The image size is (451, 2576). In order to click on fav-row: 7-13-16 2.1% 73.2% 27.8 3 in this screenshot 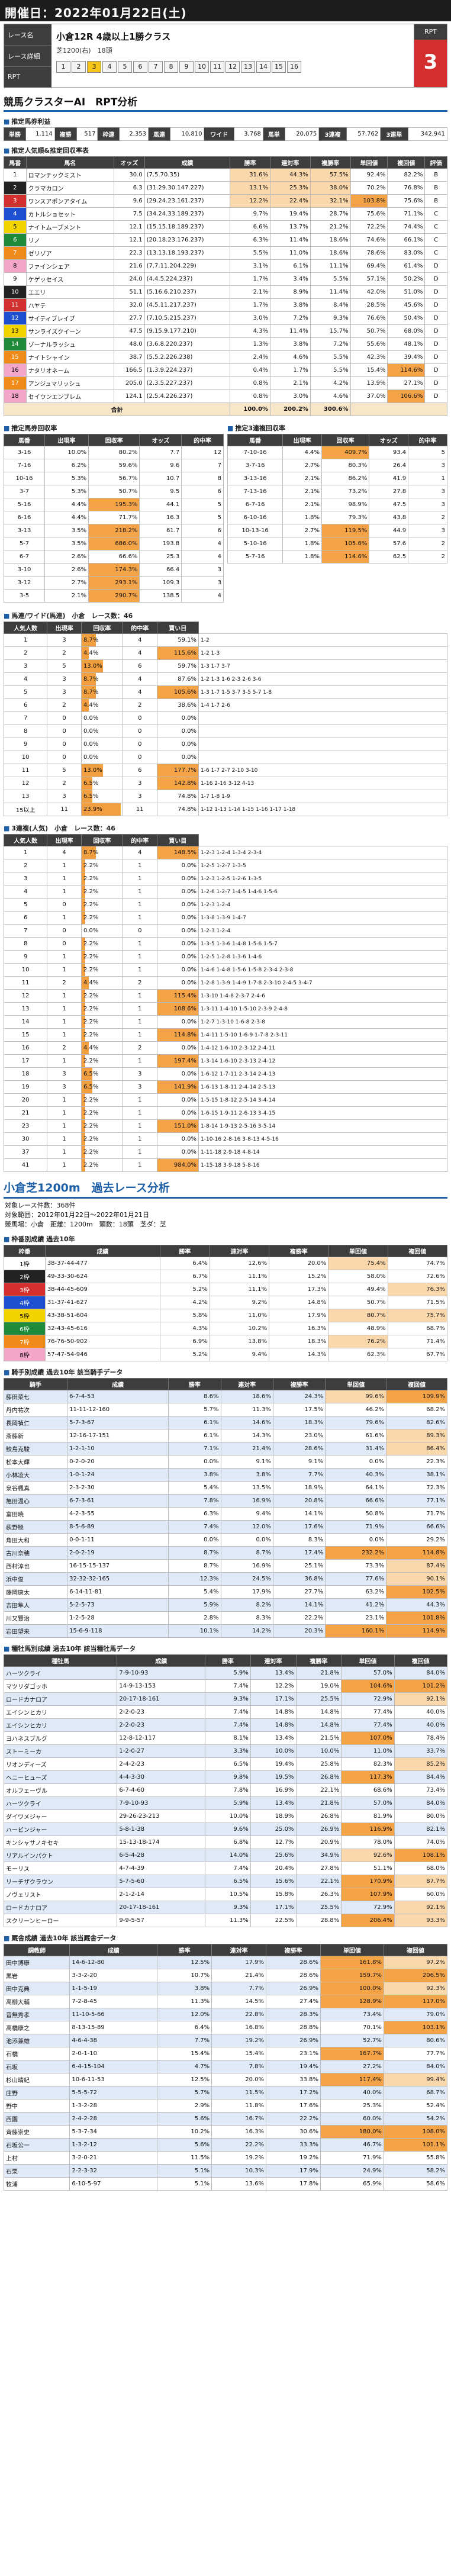, I will do `click(337, 491)`.